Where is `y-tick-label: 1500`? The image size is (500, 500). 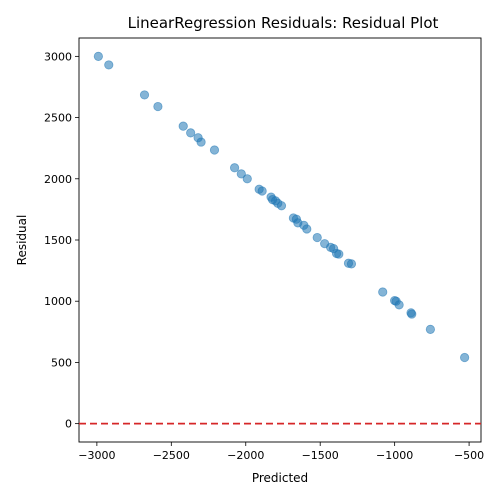
y-tick-label: 1500 is located at coordinates (58, 240).